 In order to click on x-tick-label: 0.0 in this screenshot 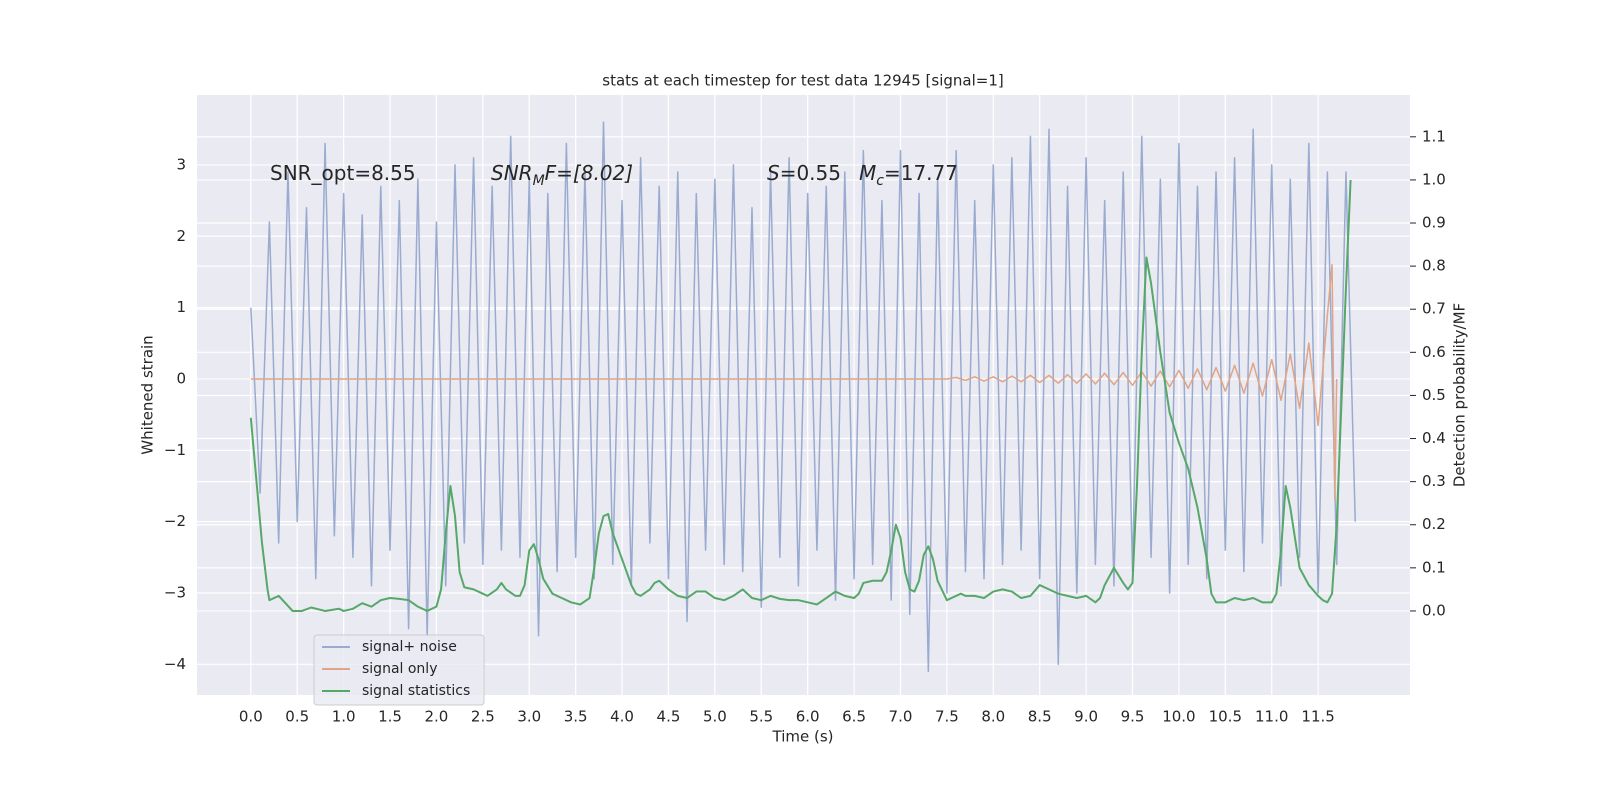, I will do `click(251, 717)`.